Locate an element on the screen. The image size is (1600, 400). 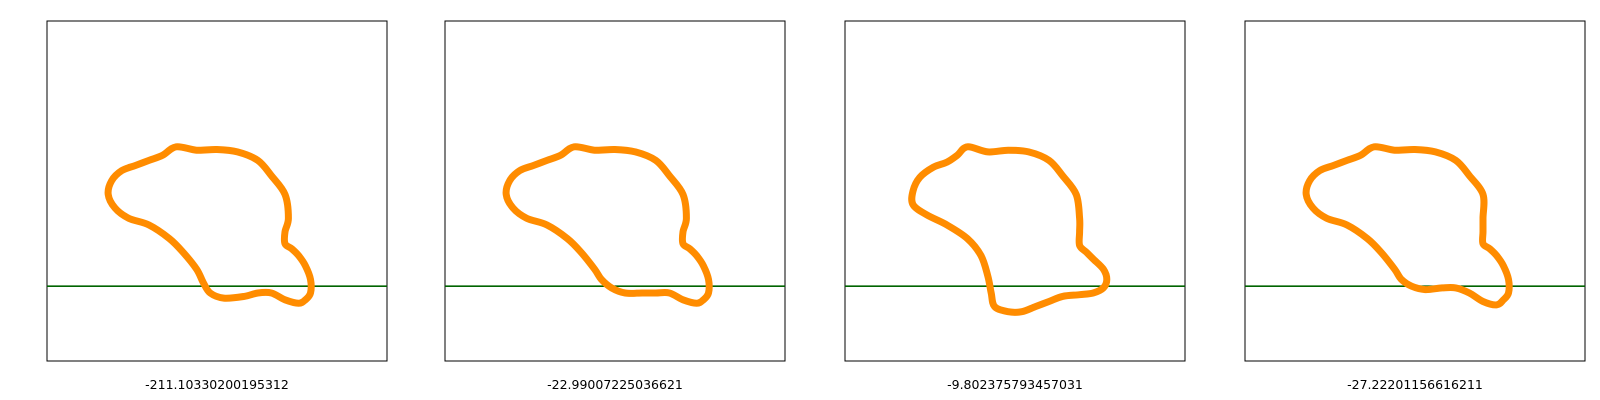
value-label: -9.802375793457031 is located at coordinates (1015, 384).